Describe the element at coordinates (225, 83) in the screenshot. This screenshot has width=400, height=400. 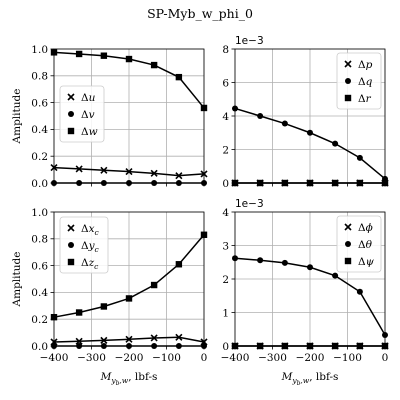
I see `panel-top-right-ytick-label-3: 6` at that location.